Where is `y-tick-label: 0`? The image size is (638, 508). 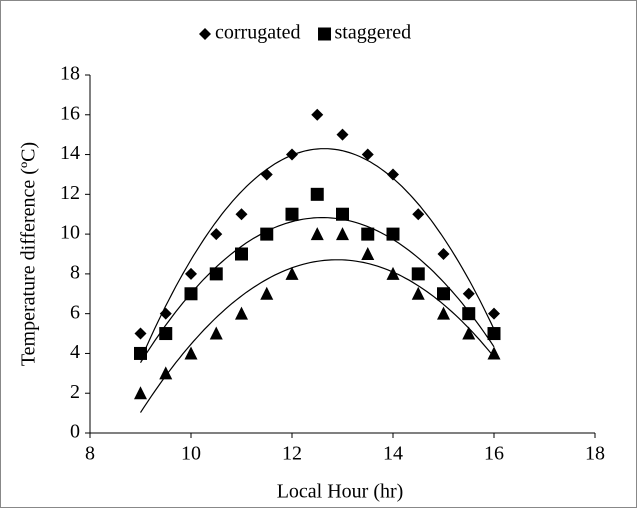 y-tick-label: 0 is located at coordinates (75, 432).